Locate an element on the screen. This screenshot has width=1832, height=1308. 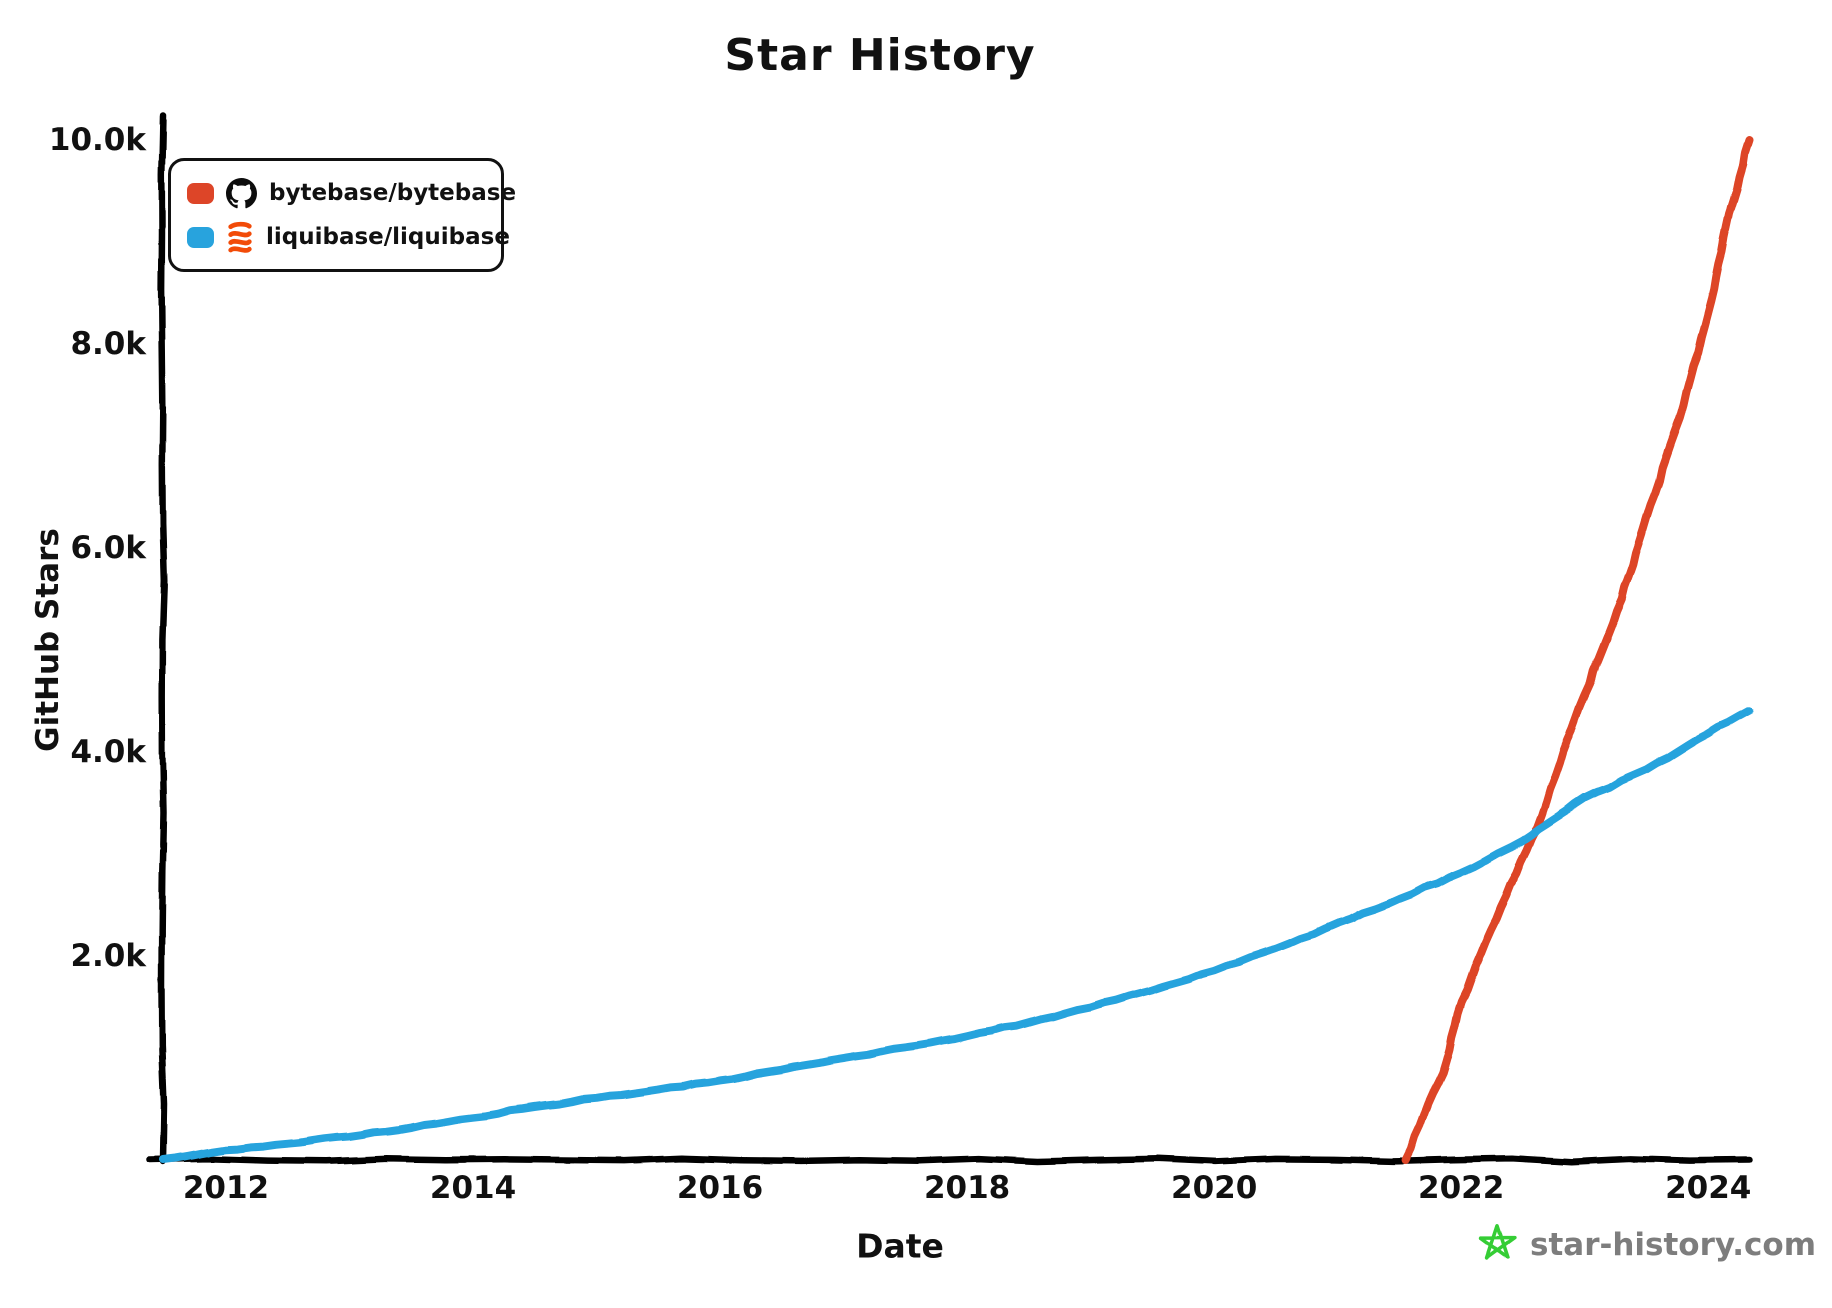
legend-item-bytebase: bytebase/bytebase is located at coordinates (351, 193).